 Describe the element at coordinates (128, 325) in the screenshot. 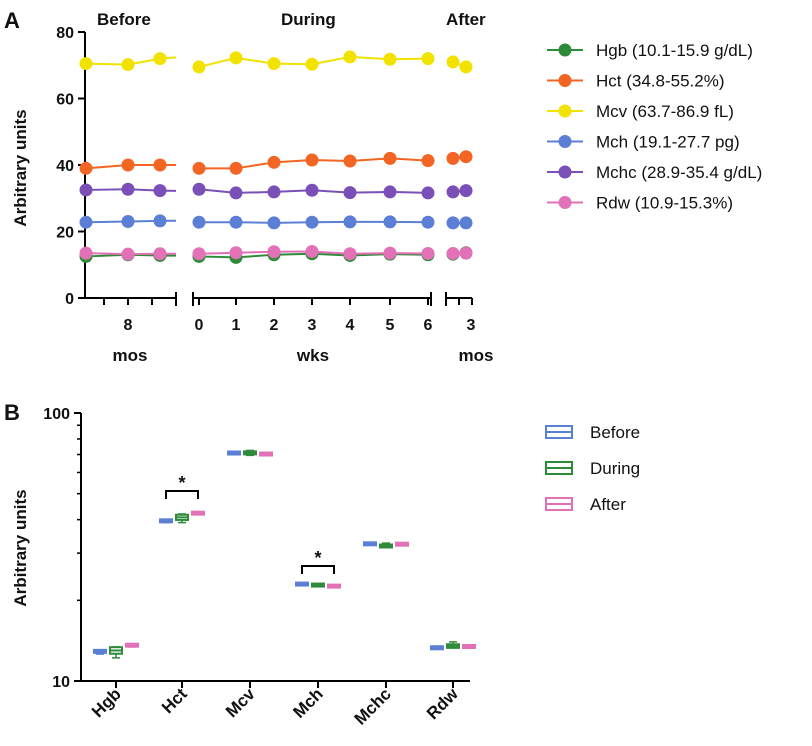

I see `a-x-tick-label: 8` at that location.